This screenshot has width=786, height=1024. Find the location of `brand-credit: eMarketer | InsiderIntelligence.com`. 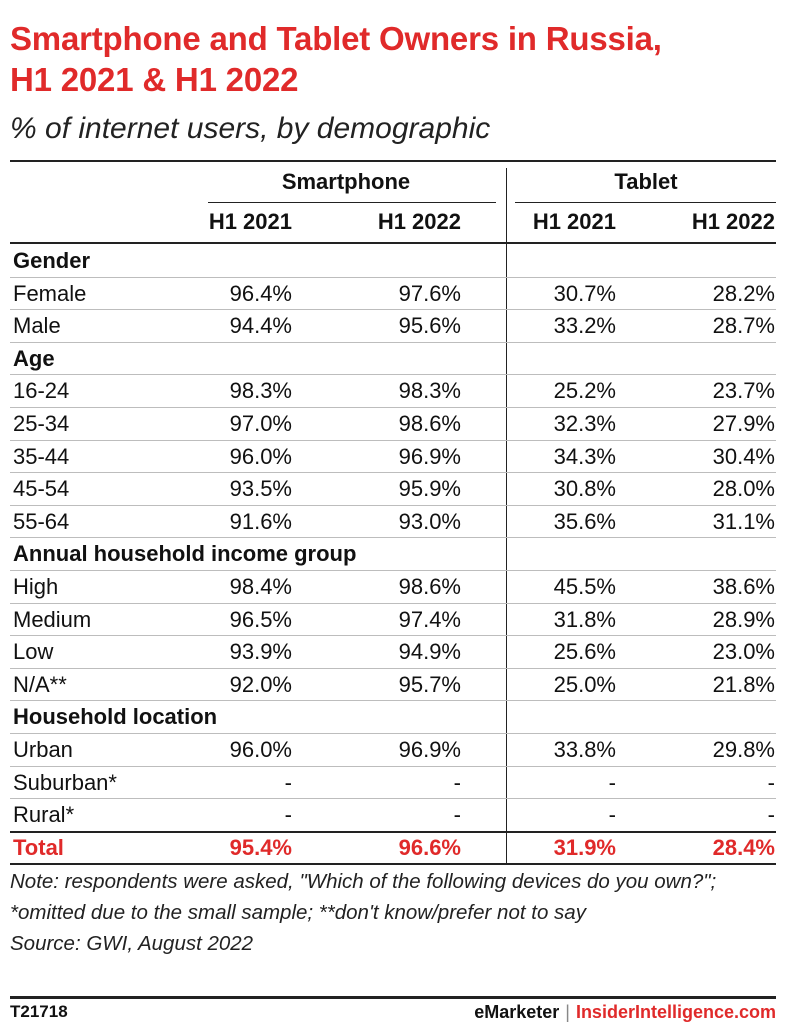

brand-credit: eMarketer | InsiderIntelligence.com is located at coordinates (625, 1012).